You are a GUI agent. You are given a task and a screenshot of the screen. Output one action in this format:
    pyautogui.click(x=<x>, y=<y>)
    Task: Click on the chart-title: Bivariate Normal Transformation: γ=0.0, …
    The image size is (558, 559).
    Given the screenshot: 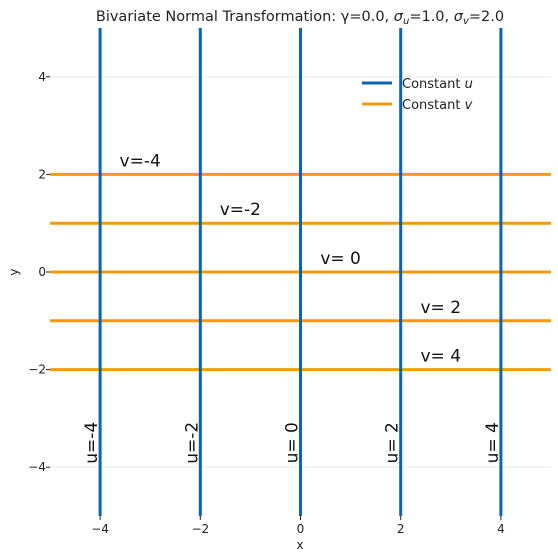 What is the action you would take?
    pyautogui.click(x=300, y=18)
    